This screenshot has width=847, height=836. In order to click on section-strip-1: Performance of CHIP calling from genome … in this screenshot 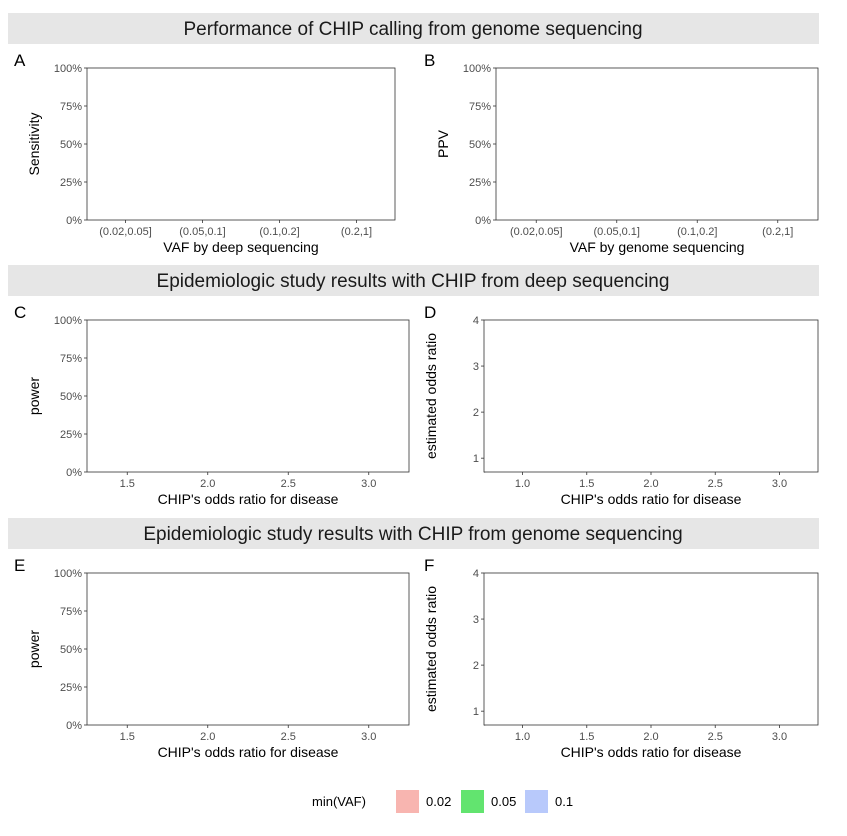, I will do `click(413, 28)`.